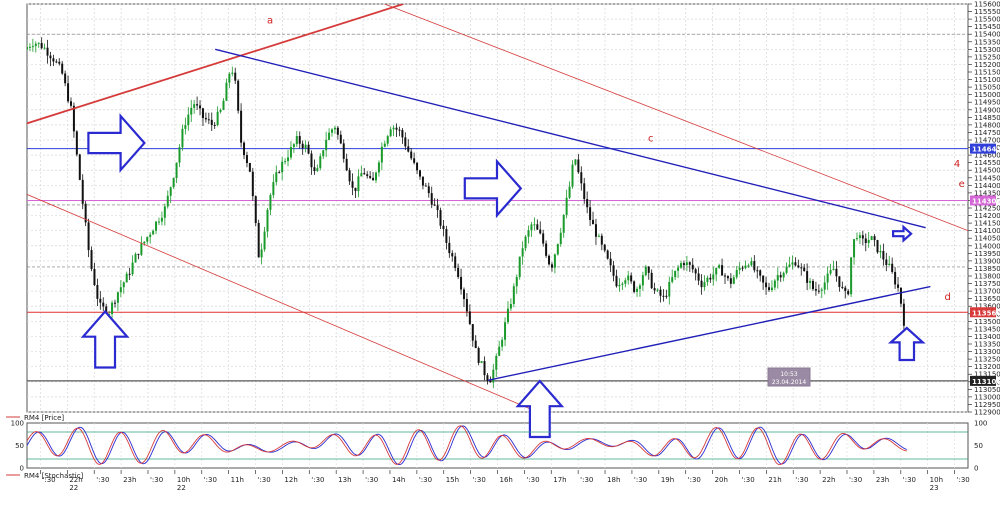 Image resolution: width=1000 pixels, height=507 pixels. I want to click on y-tick-label: 113850, so click(987, 269).